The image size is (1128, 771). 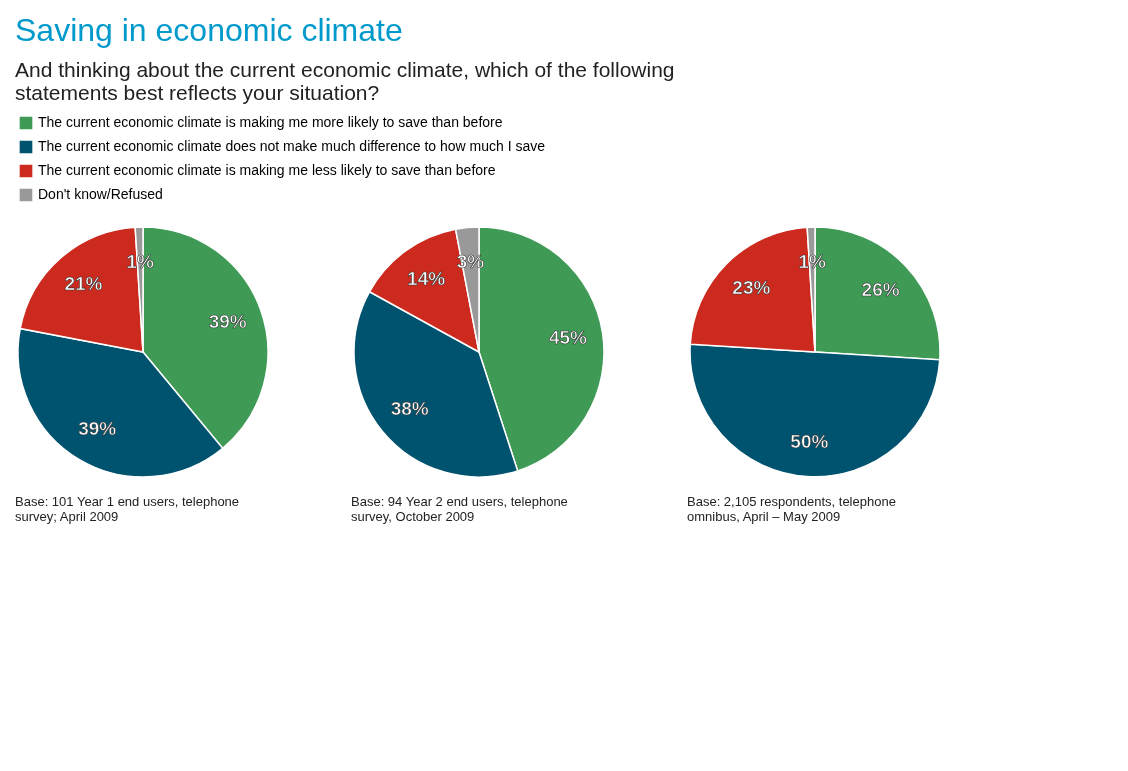 I want to click on chart-title: Saving in economic climate, so click(x=209, y=30).